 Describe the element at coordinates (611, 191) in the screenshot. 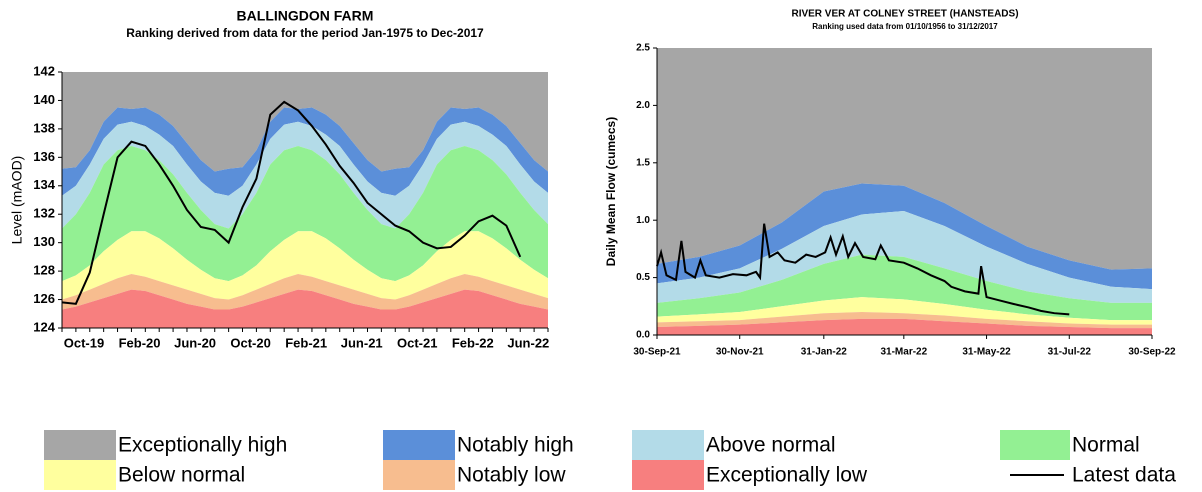

I see `y-axis-label: Daily Mean Flow (cumecs)` at that location.